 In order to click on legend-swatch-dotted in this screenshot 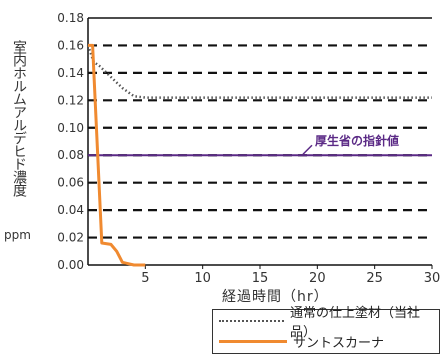, I will do `click(251, 320)`.